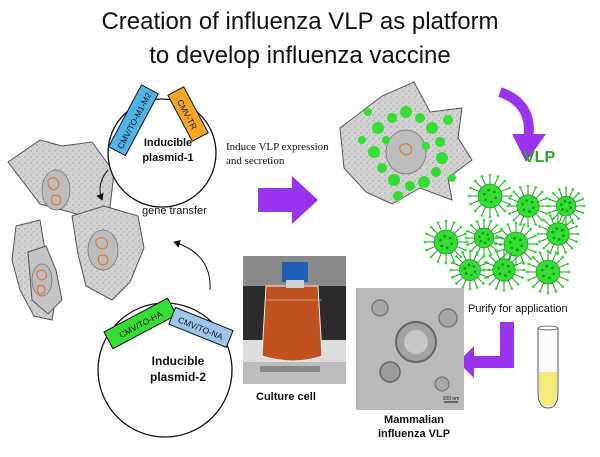 The height and width of the screenshot is (457, 600). What do you see at coordinates (410, 349) in the screenshot?
I see `electron-micrograph: 100 nm` at bounding box center [410, 349].